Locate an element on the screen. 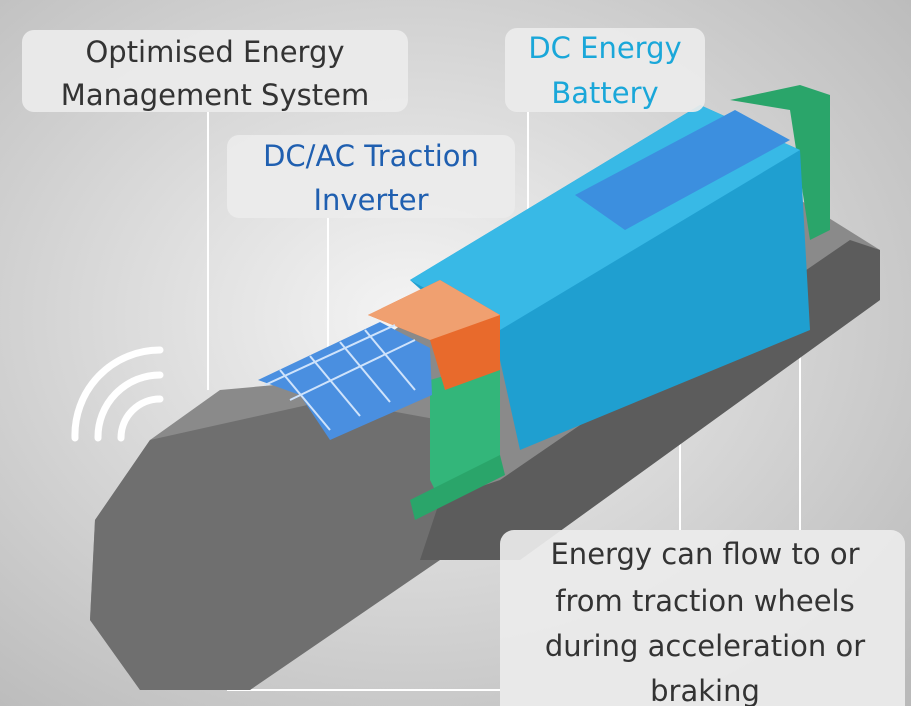 This screenshot has width=911, height=710. label-text: Management System is located at coordinates (215, 95).